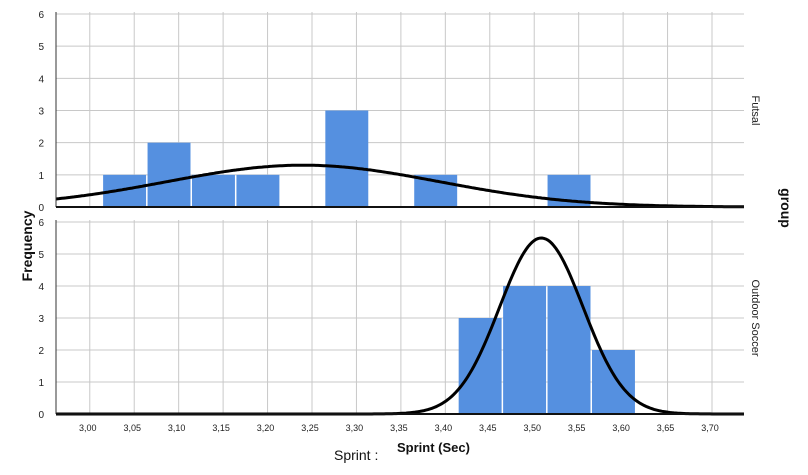 This screenshot has width=808, height=475. Describe the element at coordinates (132, 428) in the screenshot. I see `x-tick-label: 3,05` at that location.